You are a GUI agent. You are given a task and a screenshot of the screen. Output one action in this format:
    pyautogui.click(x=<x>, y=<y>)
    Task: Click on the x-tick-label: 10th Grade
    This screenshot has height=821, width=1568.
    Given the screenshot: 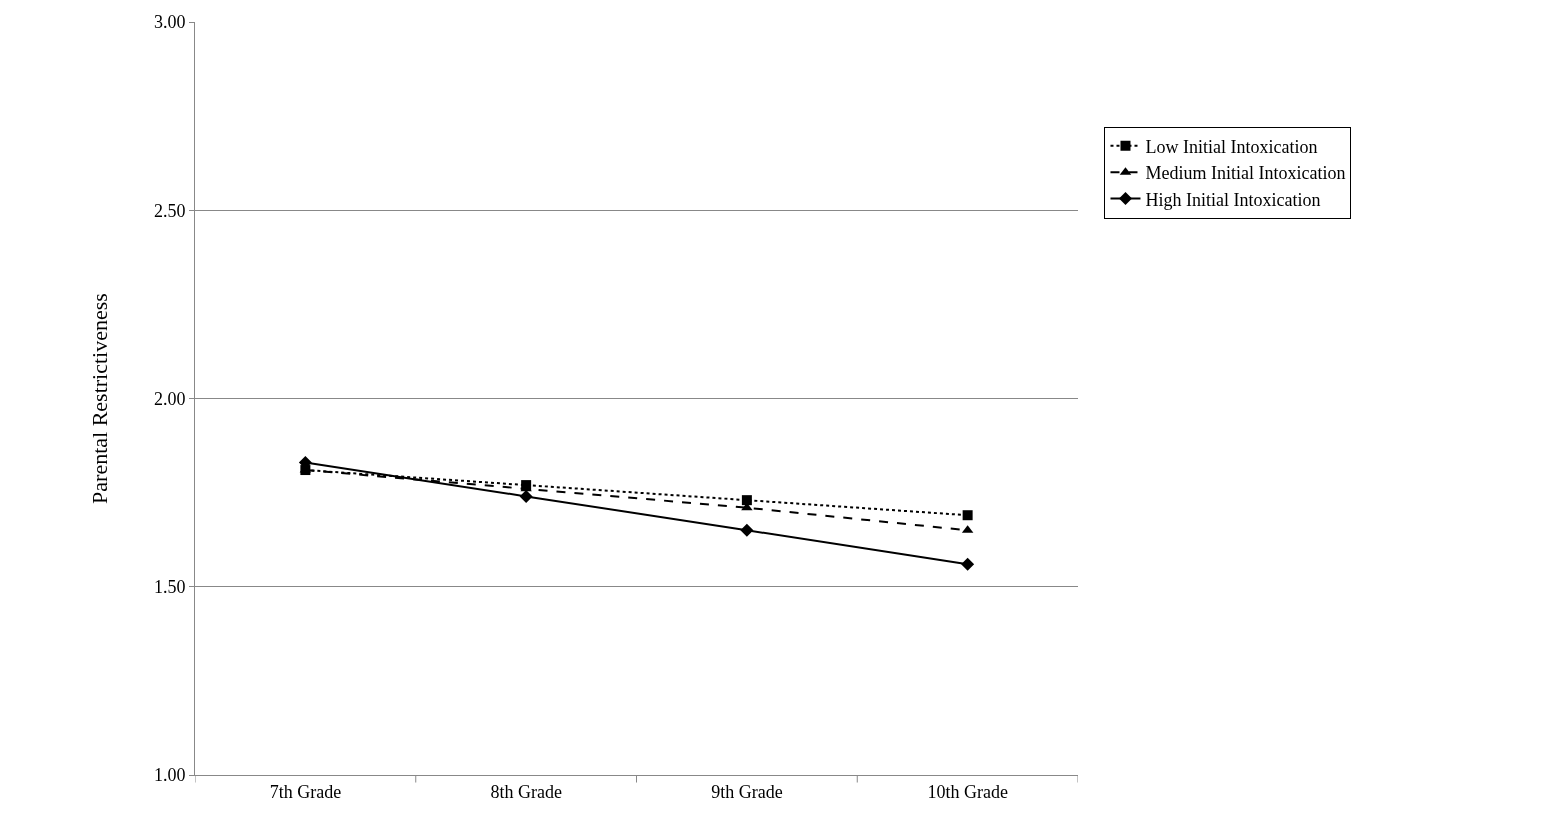 What is the action you would take?
    pyautogui.click(x=967, y=791)
    